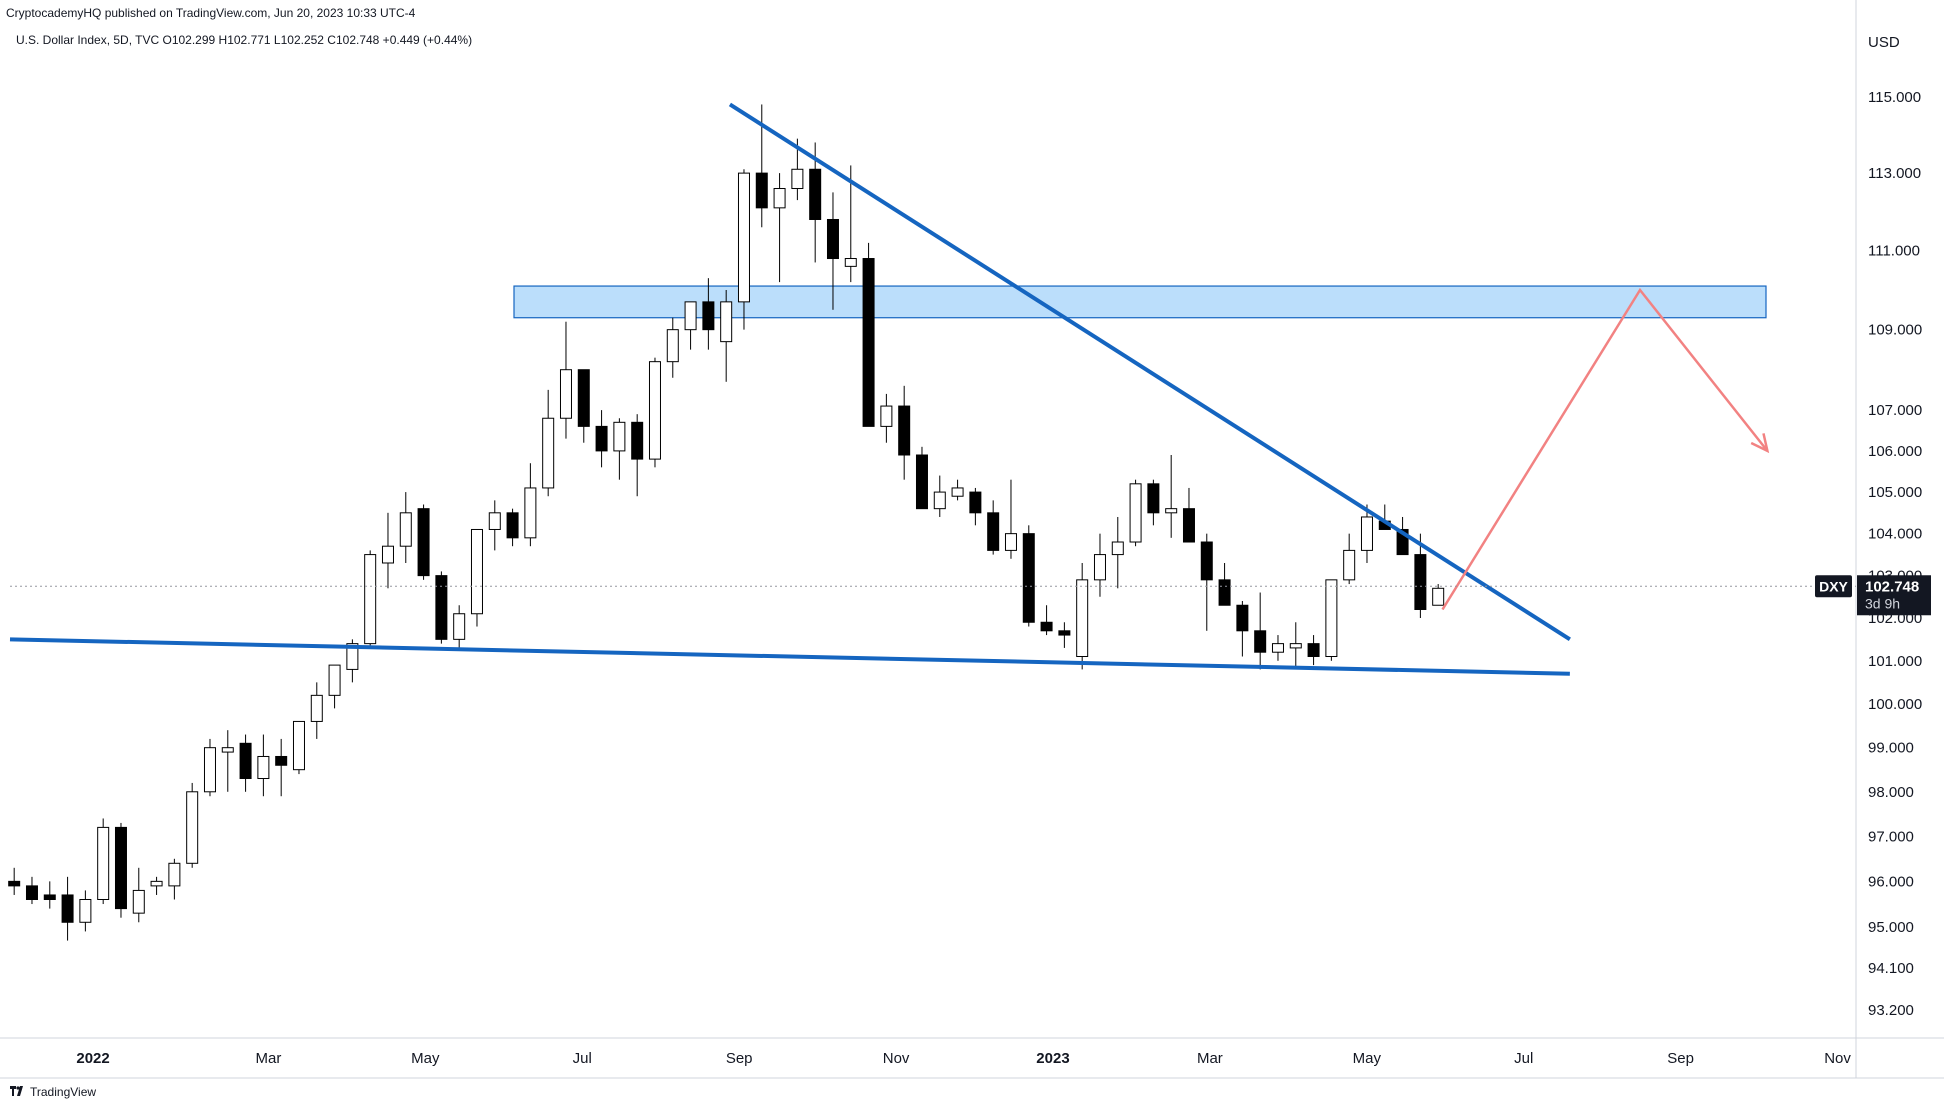  I want to click on price-tick-label: 107.000, so click(1895, 410).